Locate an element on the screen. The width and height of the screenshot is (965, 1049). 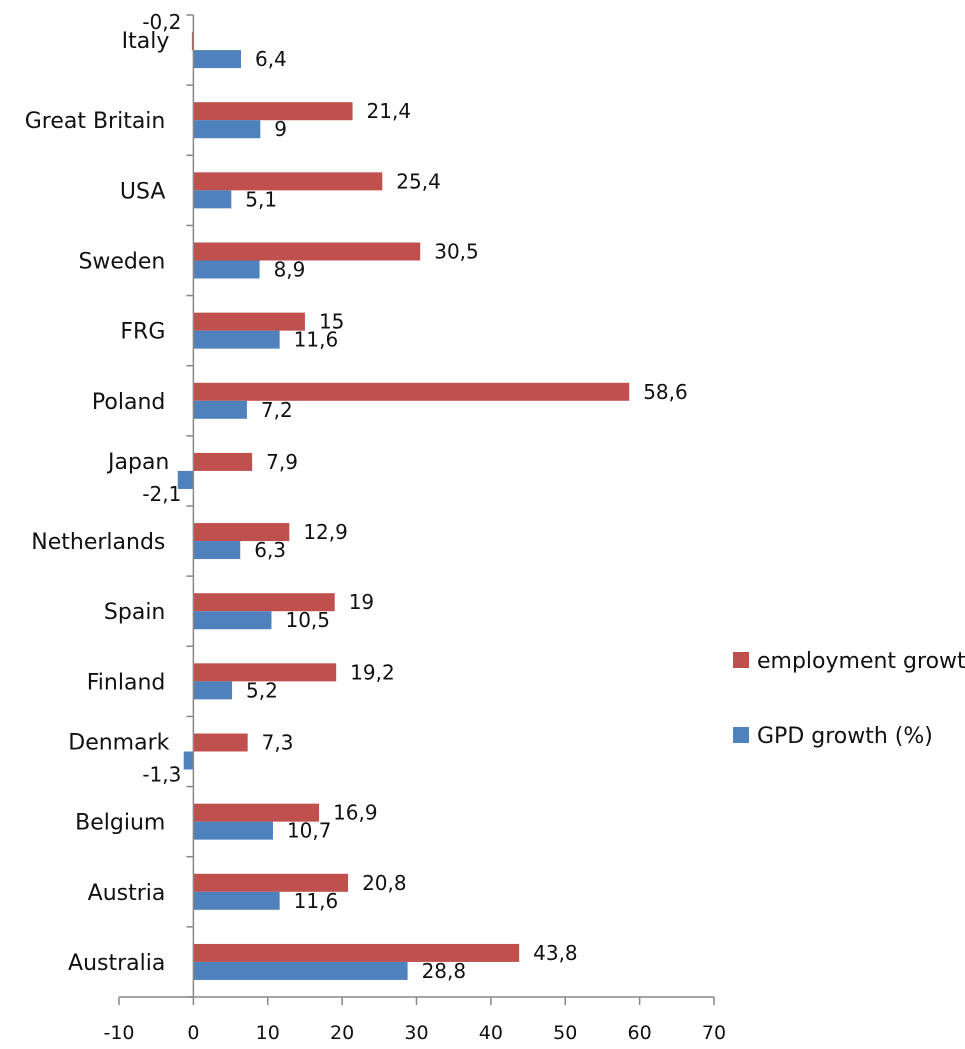
gdp-value-label-japan: -2,1 is located at coordinates (161, 494).